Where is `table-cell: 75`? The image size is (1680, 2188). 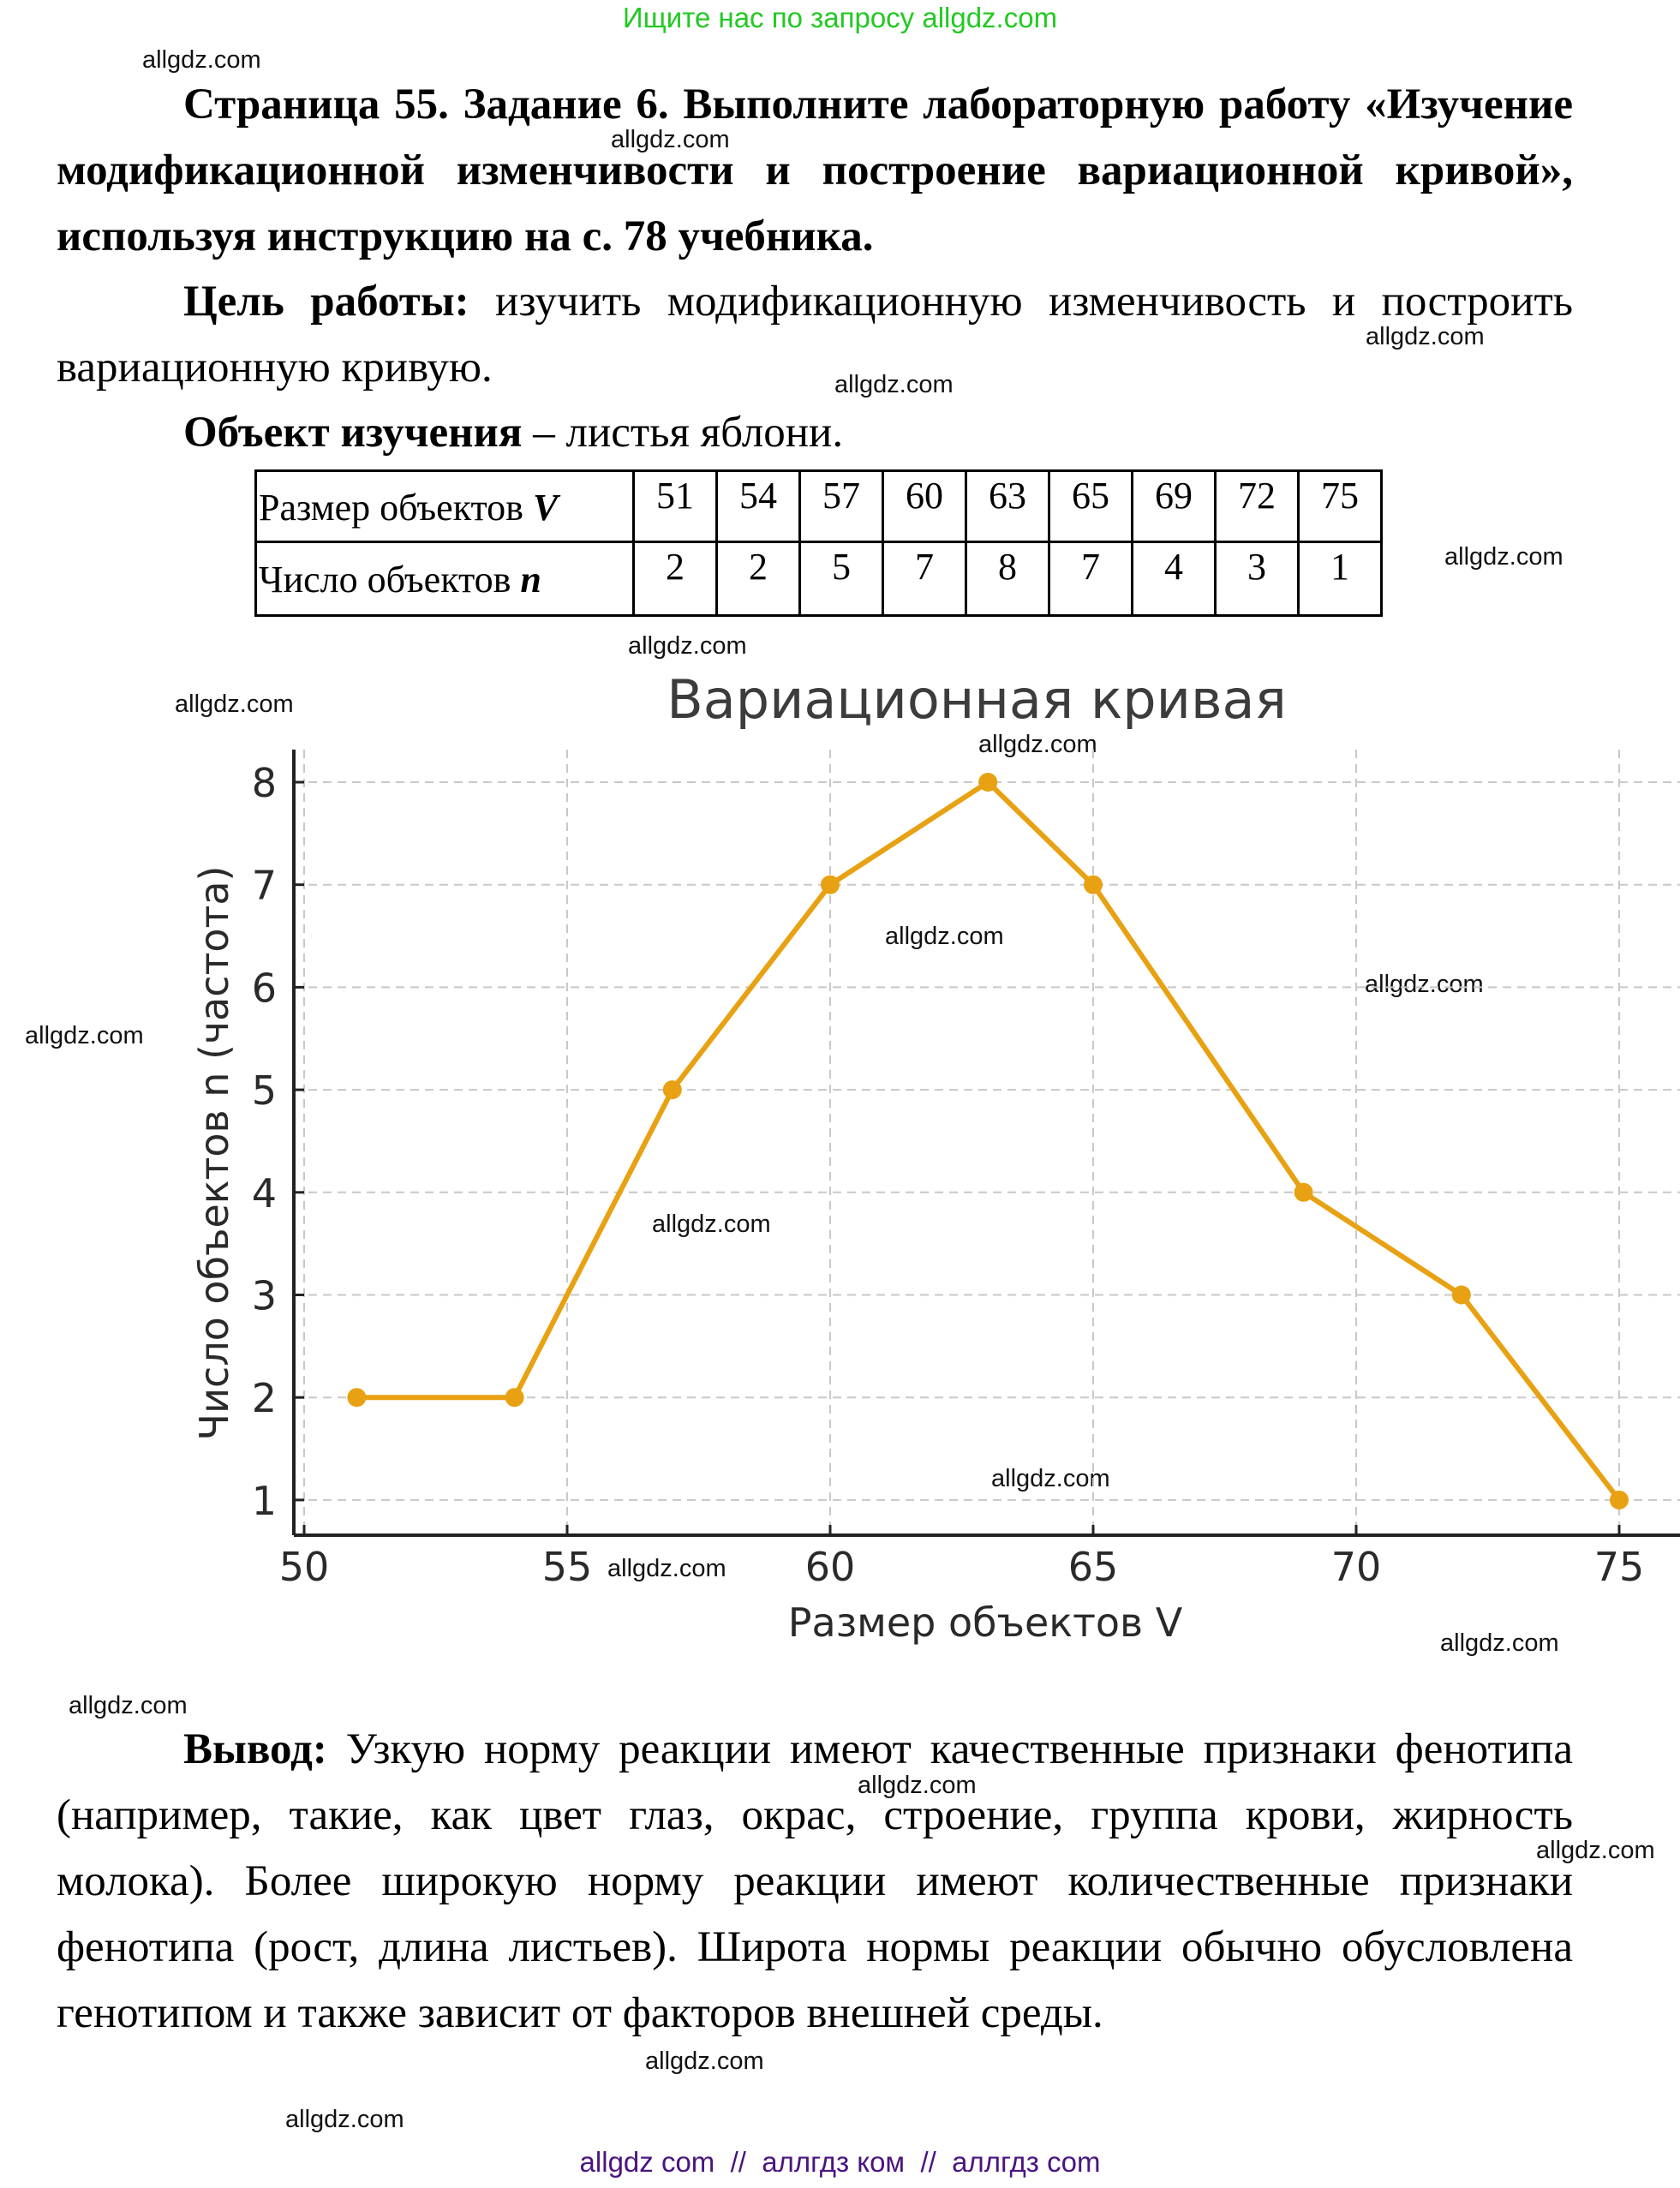
table-cell: 75 is located at coordinates (1340, 506).